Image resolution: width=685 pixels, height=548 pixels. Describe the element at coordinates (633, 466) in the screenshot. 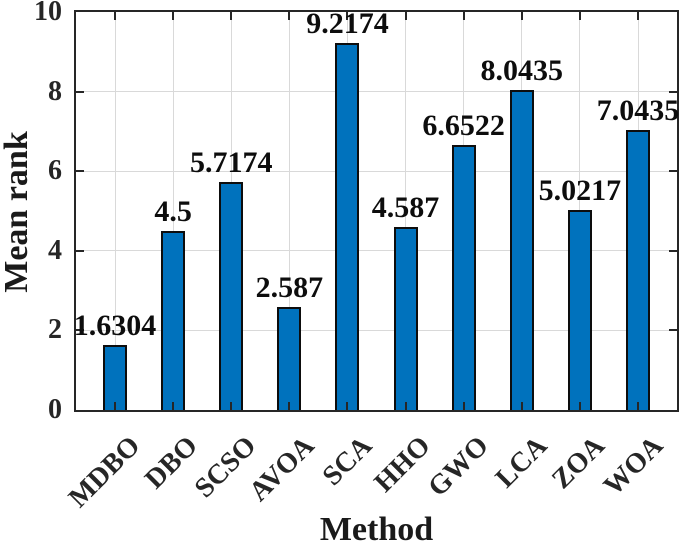

I see `x-tick-label-WOA: WOA` at that location.